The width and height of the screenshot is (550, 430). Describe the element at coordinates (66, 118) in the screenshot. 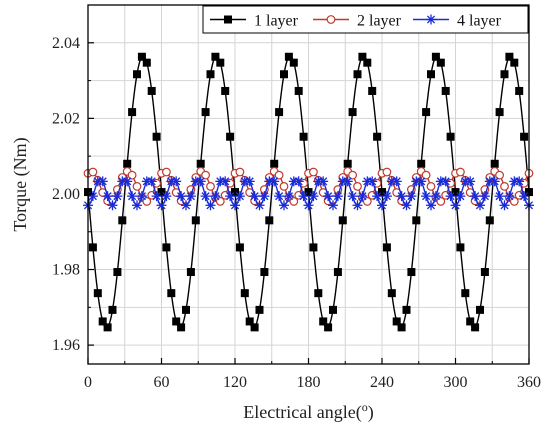

I see `y-tick-label: 2.02` at that location.